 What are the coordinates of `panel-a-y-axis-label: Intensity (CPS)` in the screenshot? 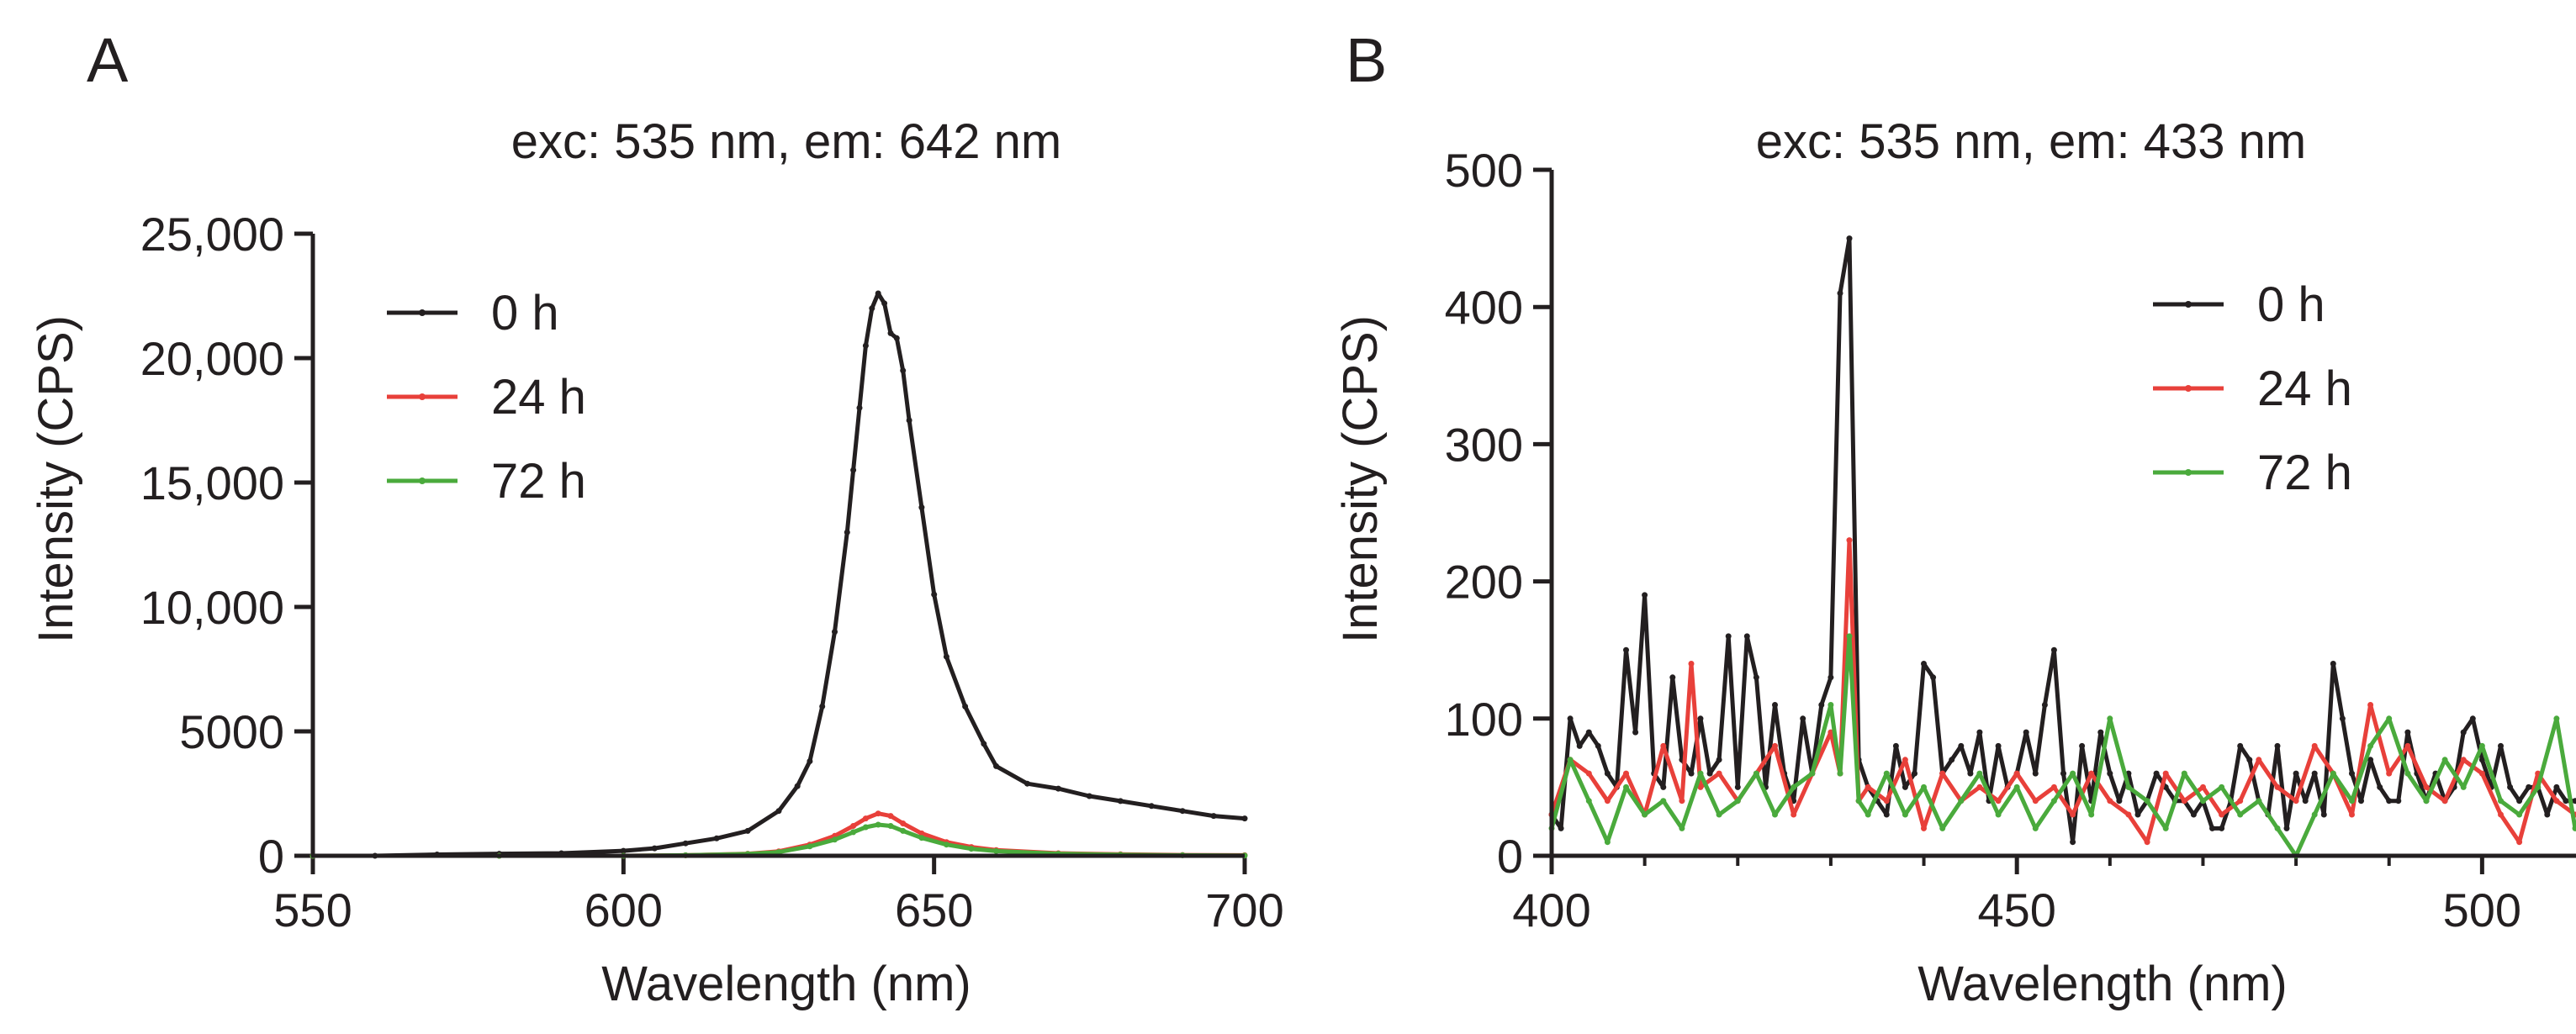 It's located at (56, 479).